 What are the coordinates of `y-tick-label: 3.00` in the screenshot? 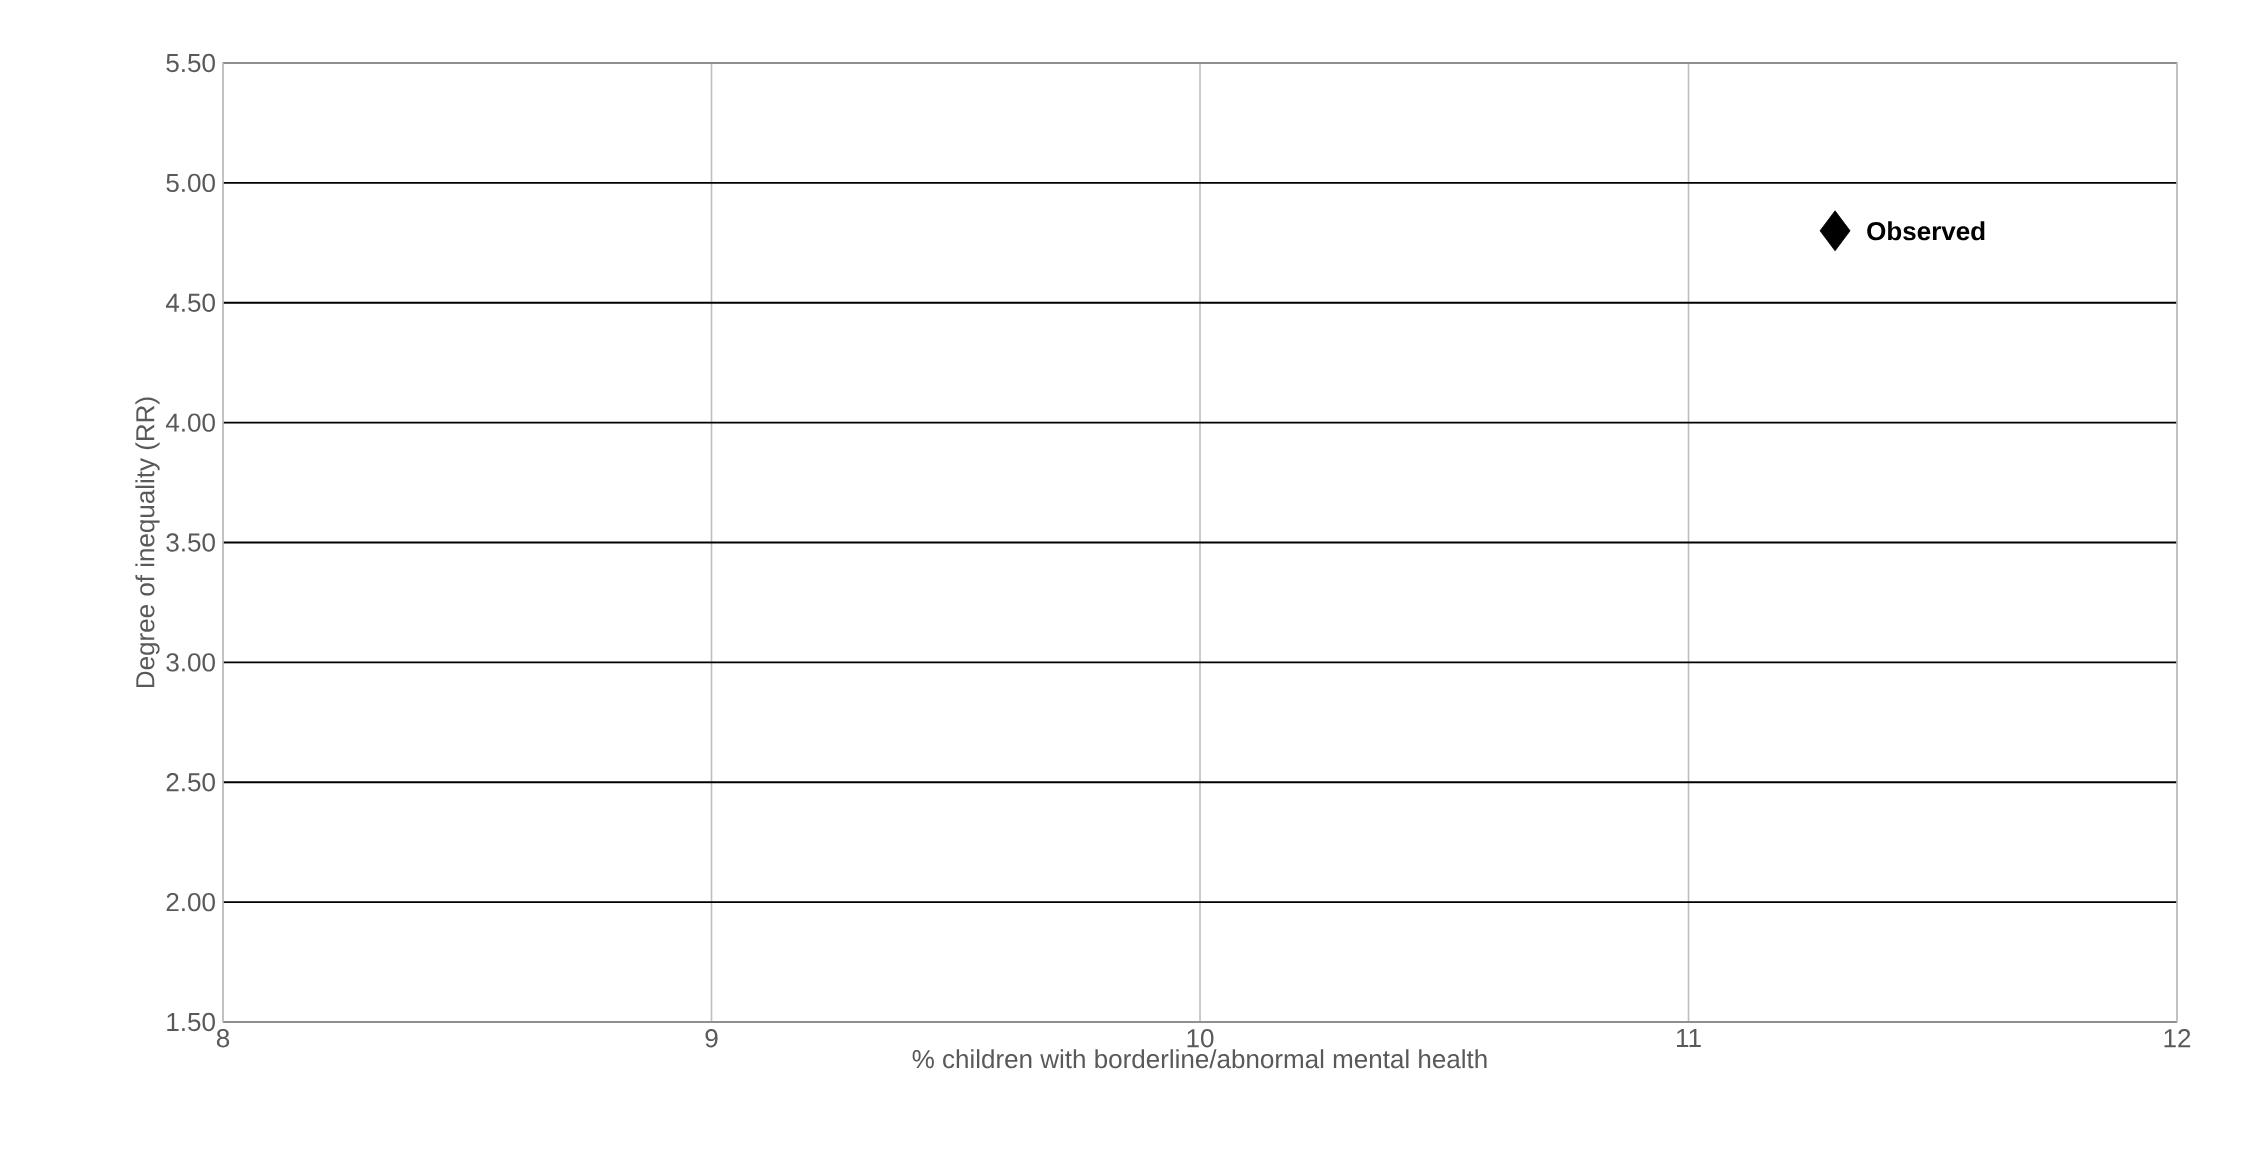 It's located at (190, 662).